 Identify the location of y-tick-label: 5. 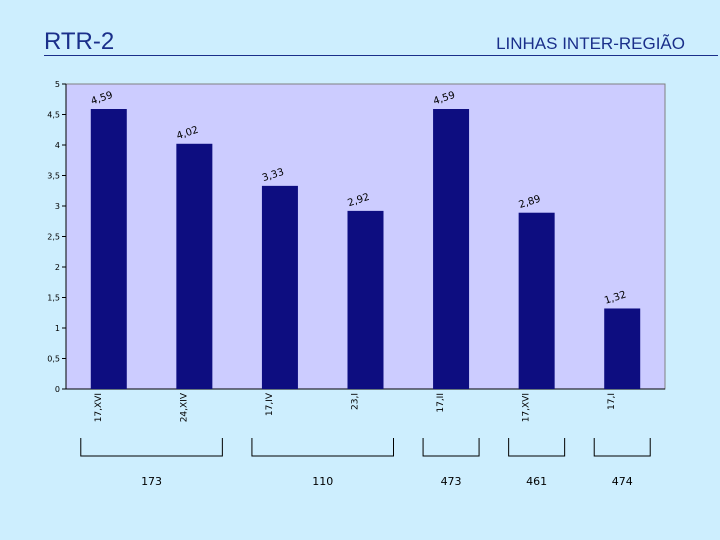
(57, 84).